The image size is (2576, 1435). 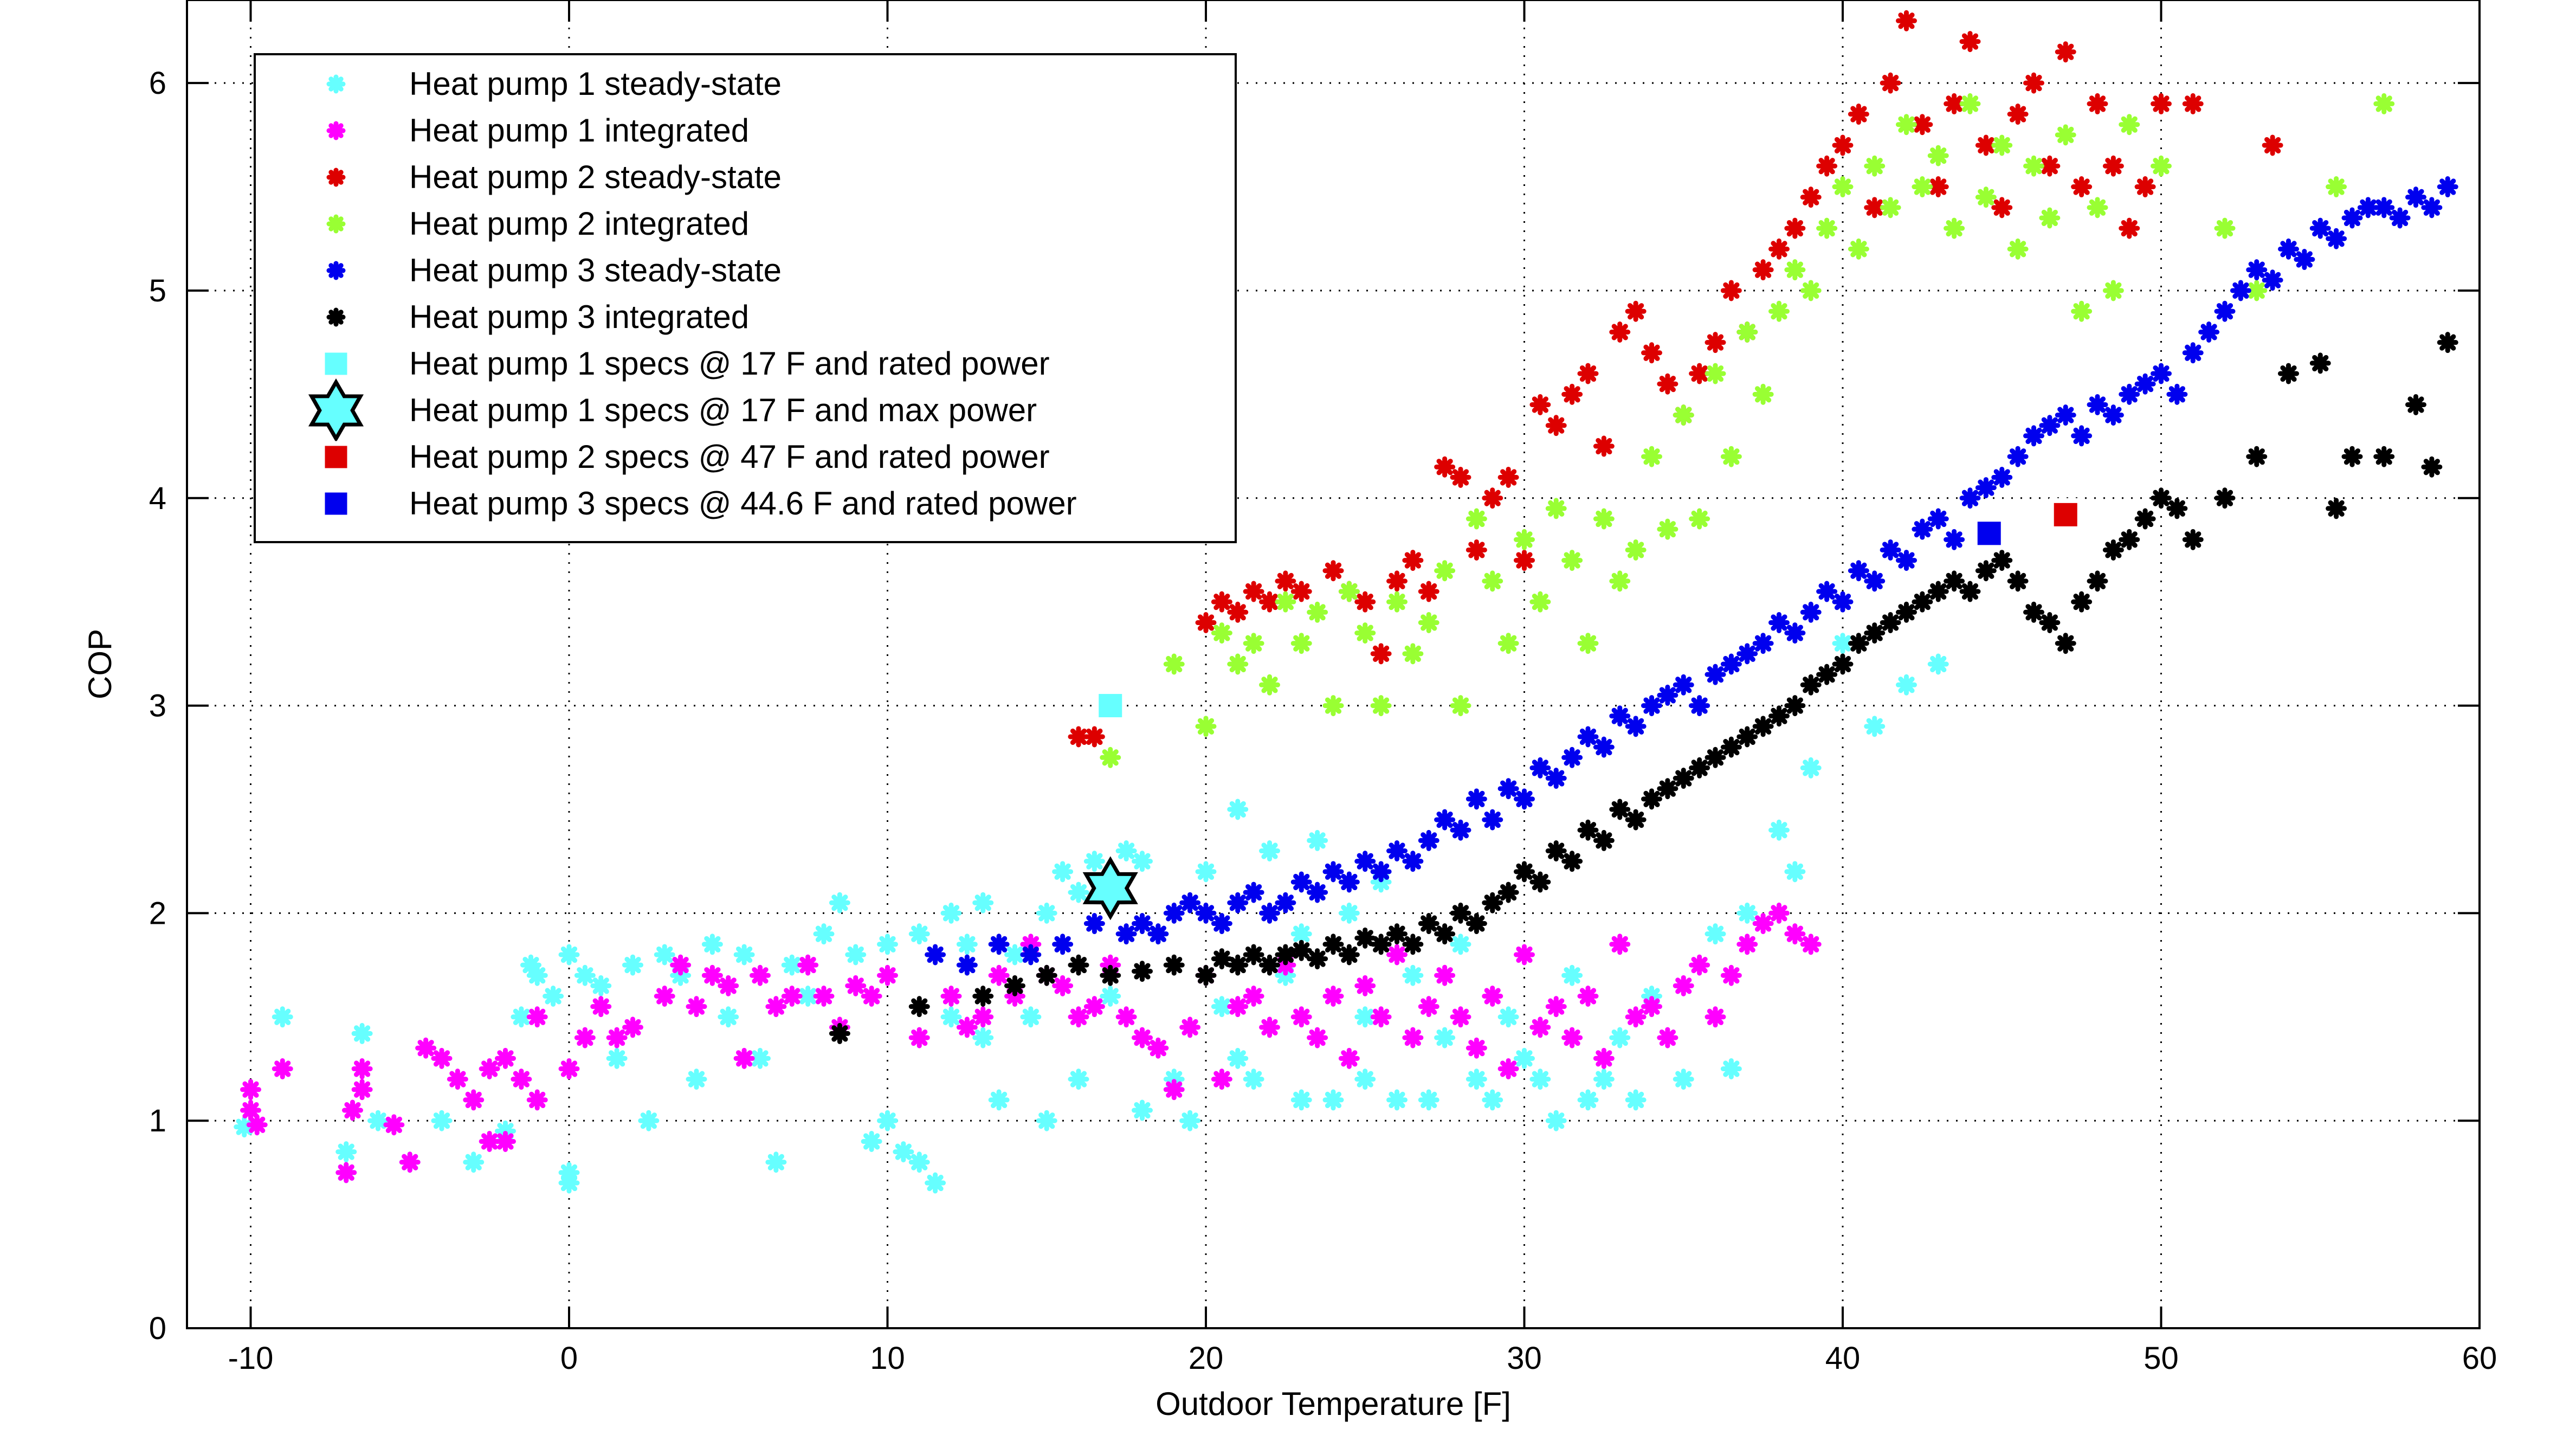 I want to click on y-tick-label: 5, so click(x=157, y=291).